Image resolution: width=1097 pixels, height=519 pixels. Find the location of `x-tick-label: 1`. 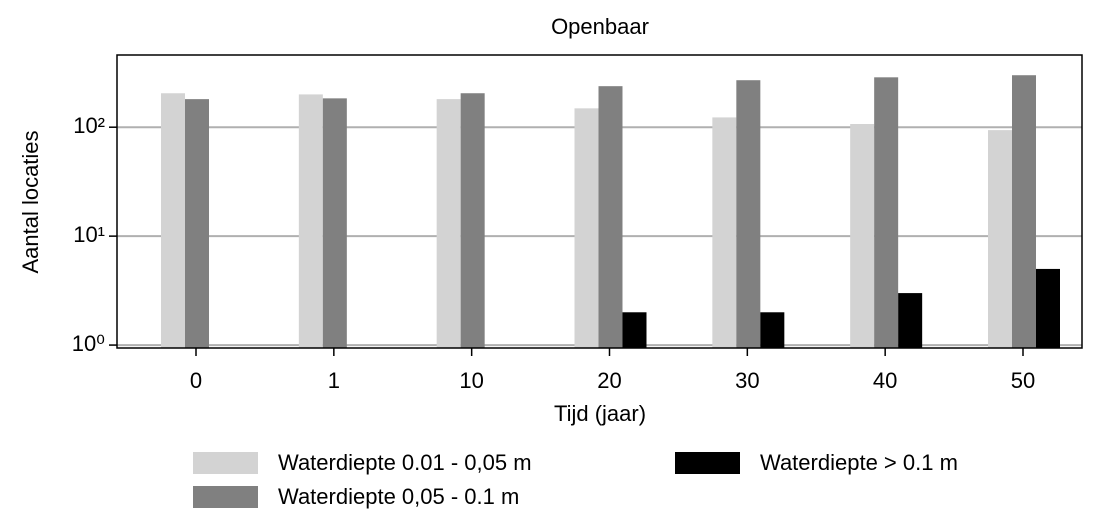

x-tick-label: 1 is located at coordinates (334, 380).